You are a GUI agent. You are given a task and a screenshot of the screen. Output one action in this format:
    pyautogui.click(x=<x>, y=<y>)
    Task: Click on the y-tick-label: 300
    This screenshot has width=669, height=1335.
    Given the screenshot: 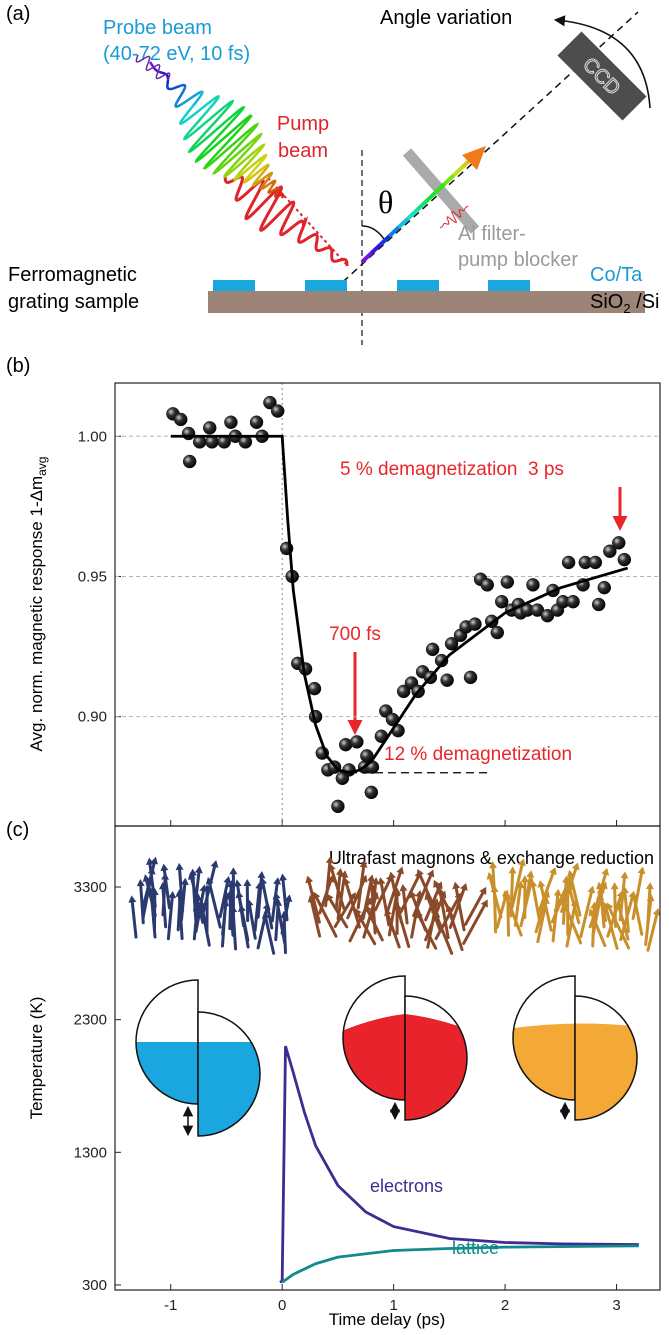 What is the action you would take?
    pyautogui.click(x=94, y=1285)
    